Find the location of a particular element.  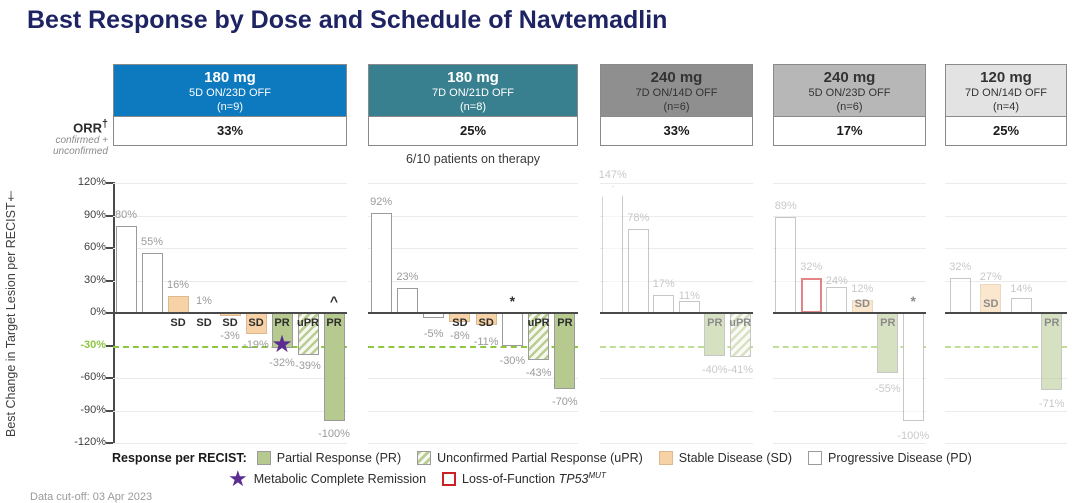

bar-value-label: 147% is located at coordinates (612, 175).